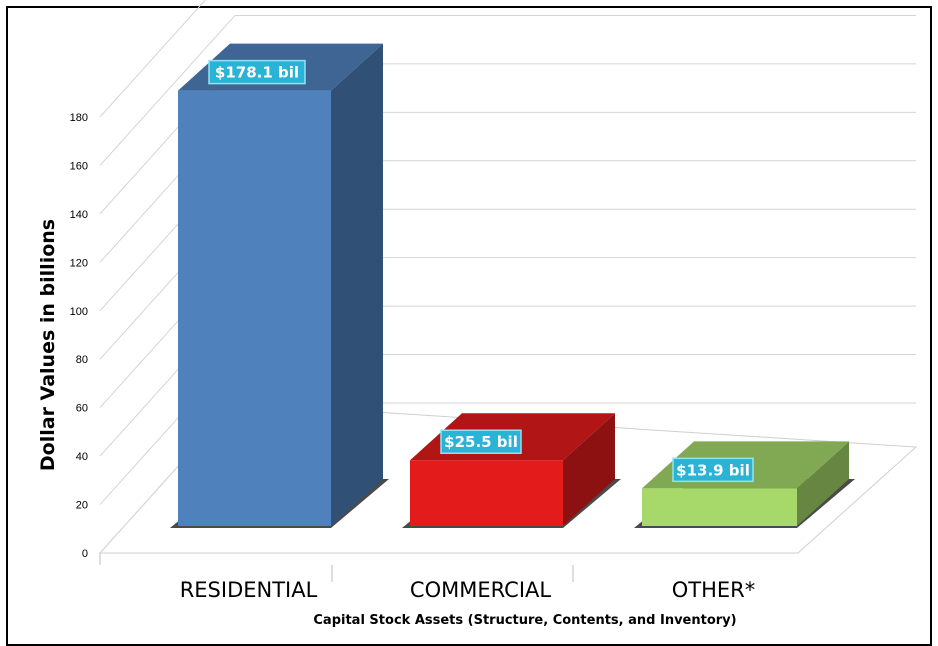 Image resolution: width=938 pixels, height=646 pixels. I want to click on y-tick-label: 40, so click(82, 457).